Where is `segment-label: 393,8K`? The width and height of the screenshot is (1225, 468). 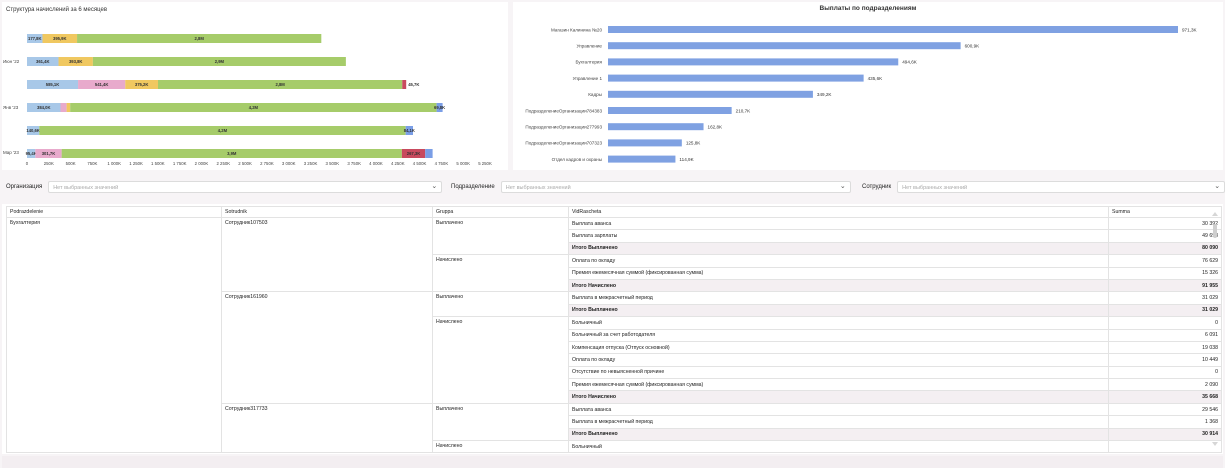
segment-label: 393,8K is located at coordinates (76, 61).